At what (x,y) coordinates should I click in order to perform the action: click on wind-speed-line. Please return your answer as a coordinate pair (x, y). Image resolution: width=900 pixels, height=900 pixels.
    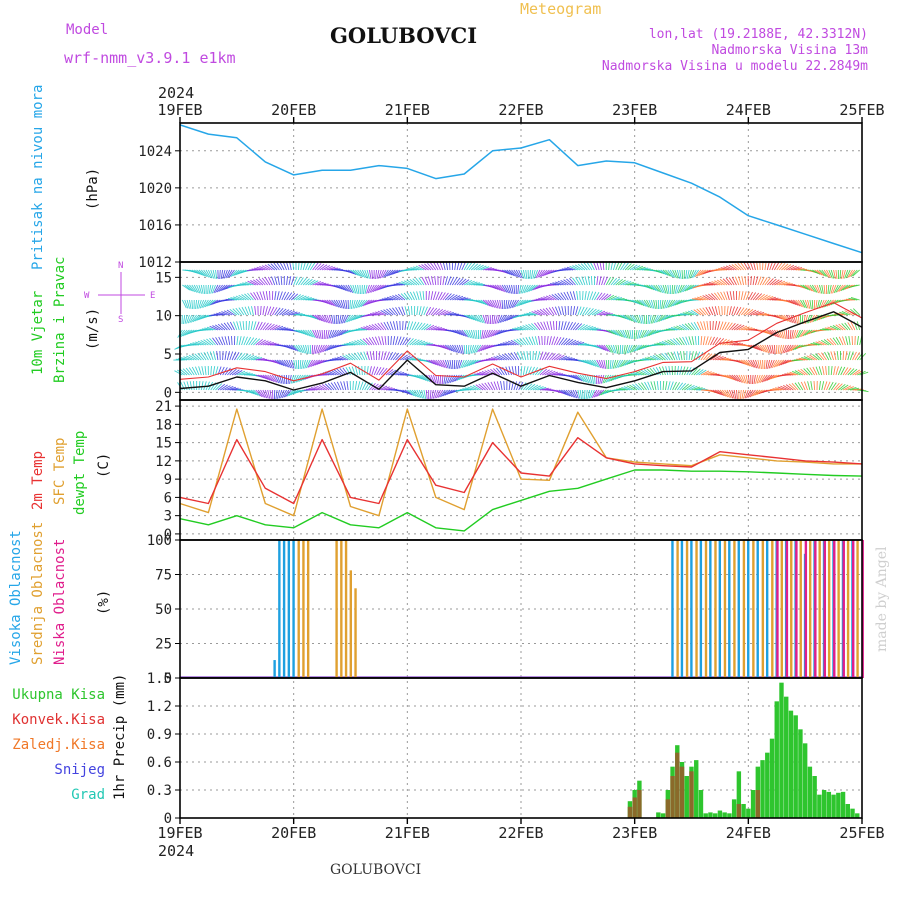
    Looking at the image, I should click on (521, 351).